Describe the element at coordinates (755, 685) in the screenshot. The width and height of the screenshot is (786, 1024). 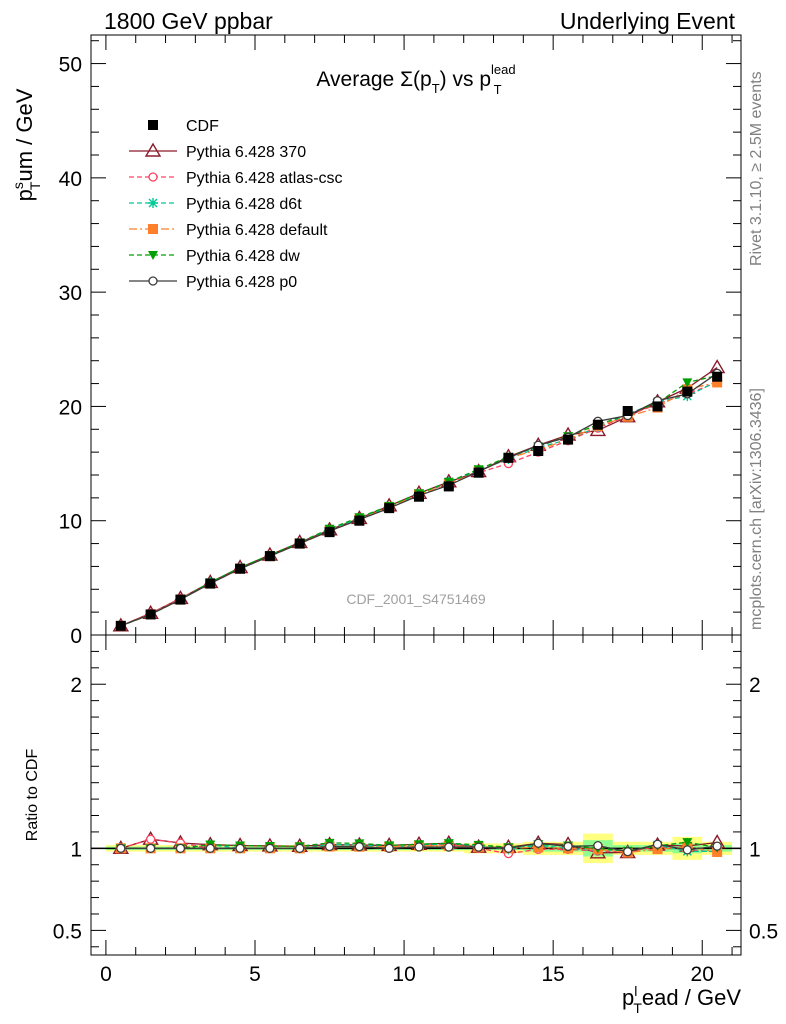
I see `ratio-y-tick-label-right: 2` at that location.